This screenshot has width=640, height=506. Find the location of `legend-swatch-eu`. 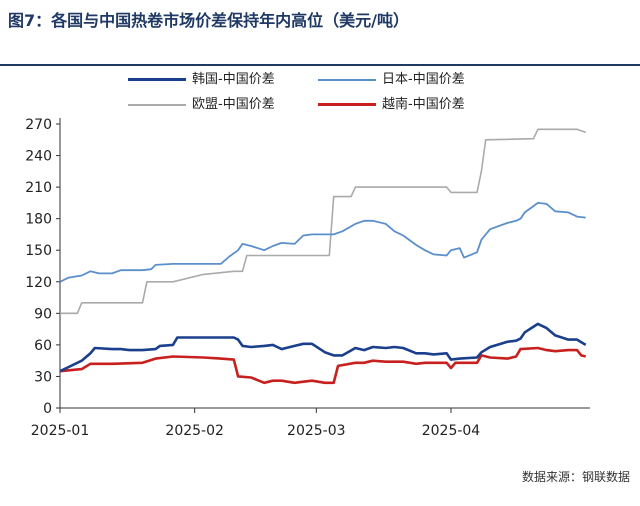

legend-swatch-eu is located at coordinates (157, 104).